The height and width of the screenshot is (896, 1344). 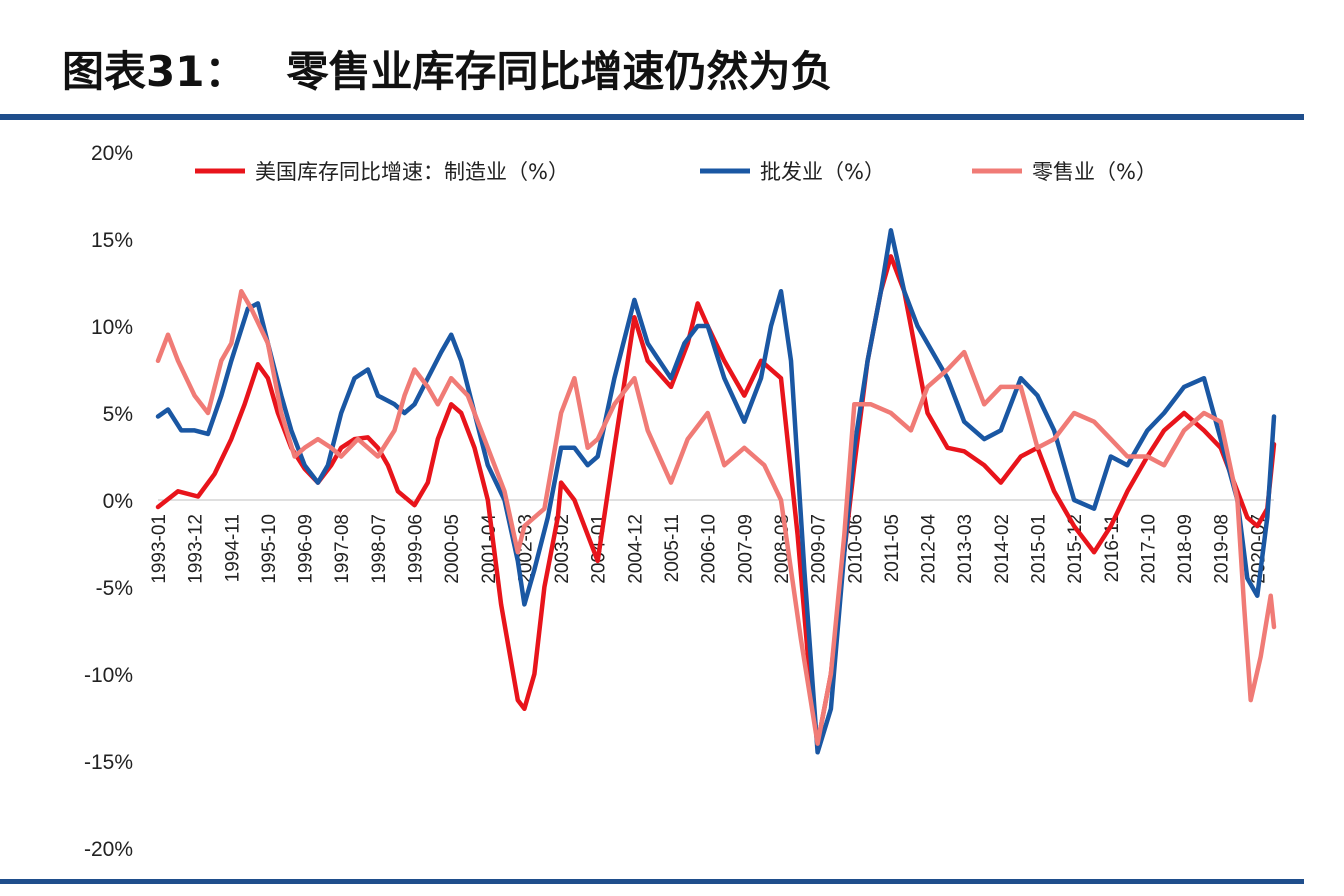 What do you see at coordinates (965, 549) in the screenshot?
I see `x-tick-label: 2013-03` at bounding box center [965, 549].